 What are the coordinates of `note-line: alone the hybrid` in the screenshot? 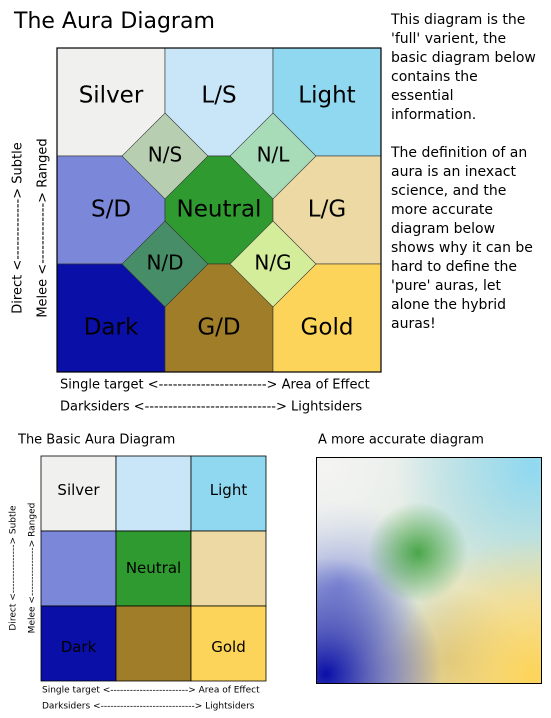 It's located at (448, 305).